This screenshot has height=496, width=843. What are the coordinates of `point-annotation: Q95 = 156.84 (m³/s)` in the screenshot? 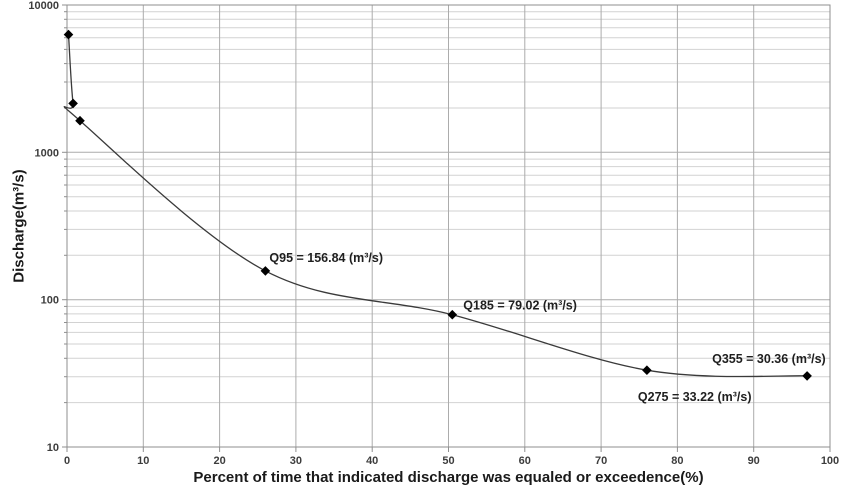 It's located at (326, 258).